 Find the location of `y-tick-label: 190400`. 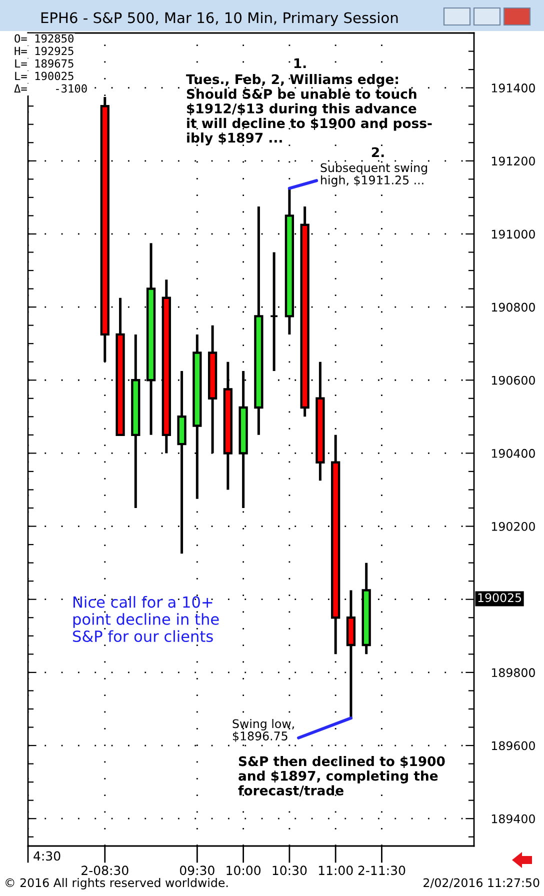

y-tick-label: 190400 is located at coordinates (513, 453).